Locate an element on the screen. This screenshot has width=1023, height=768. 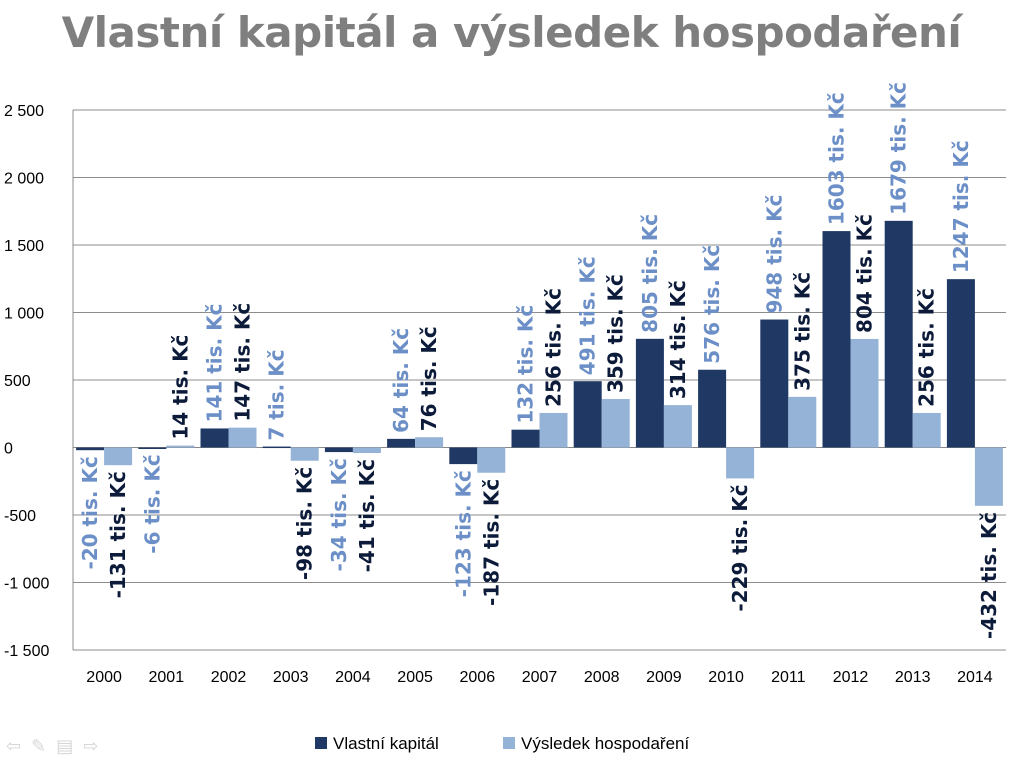
chart-title: Vlastní kapitál a výsledek hospodaření is located at coordinates (511, 32).